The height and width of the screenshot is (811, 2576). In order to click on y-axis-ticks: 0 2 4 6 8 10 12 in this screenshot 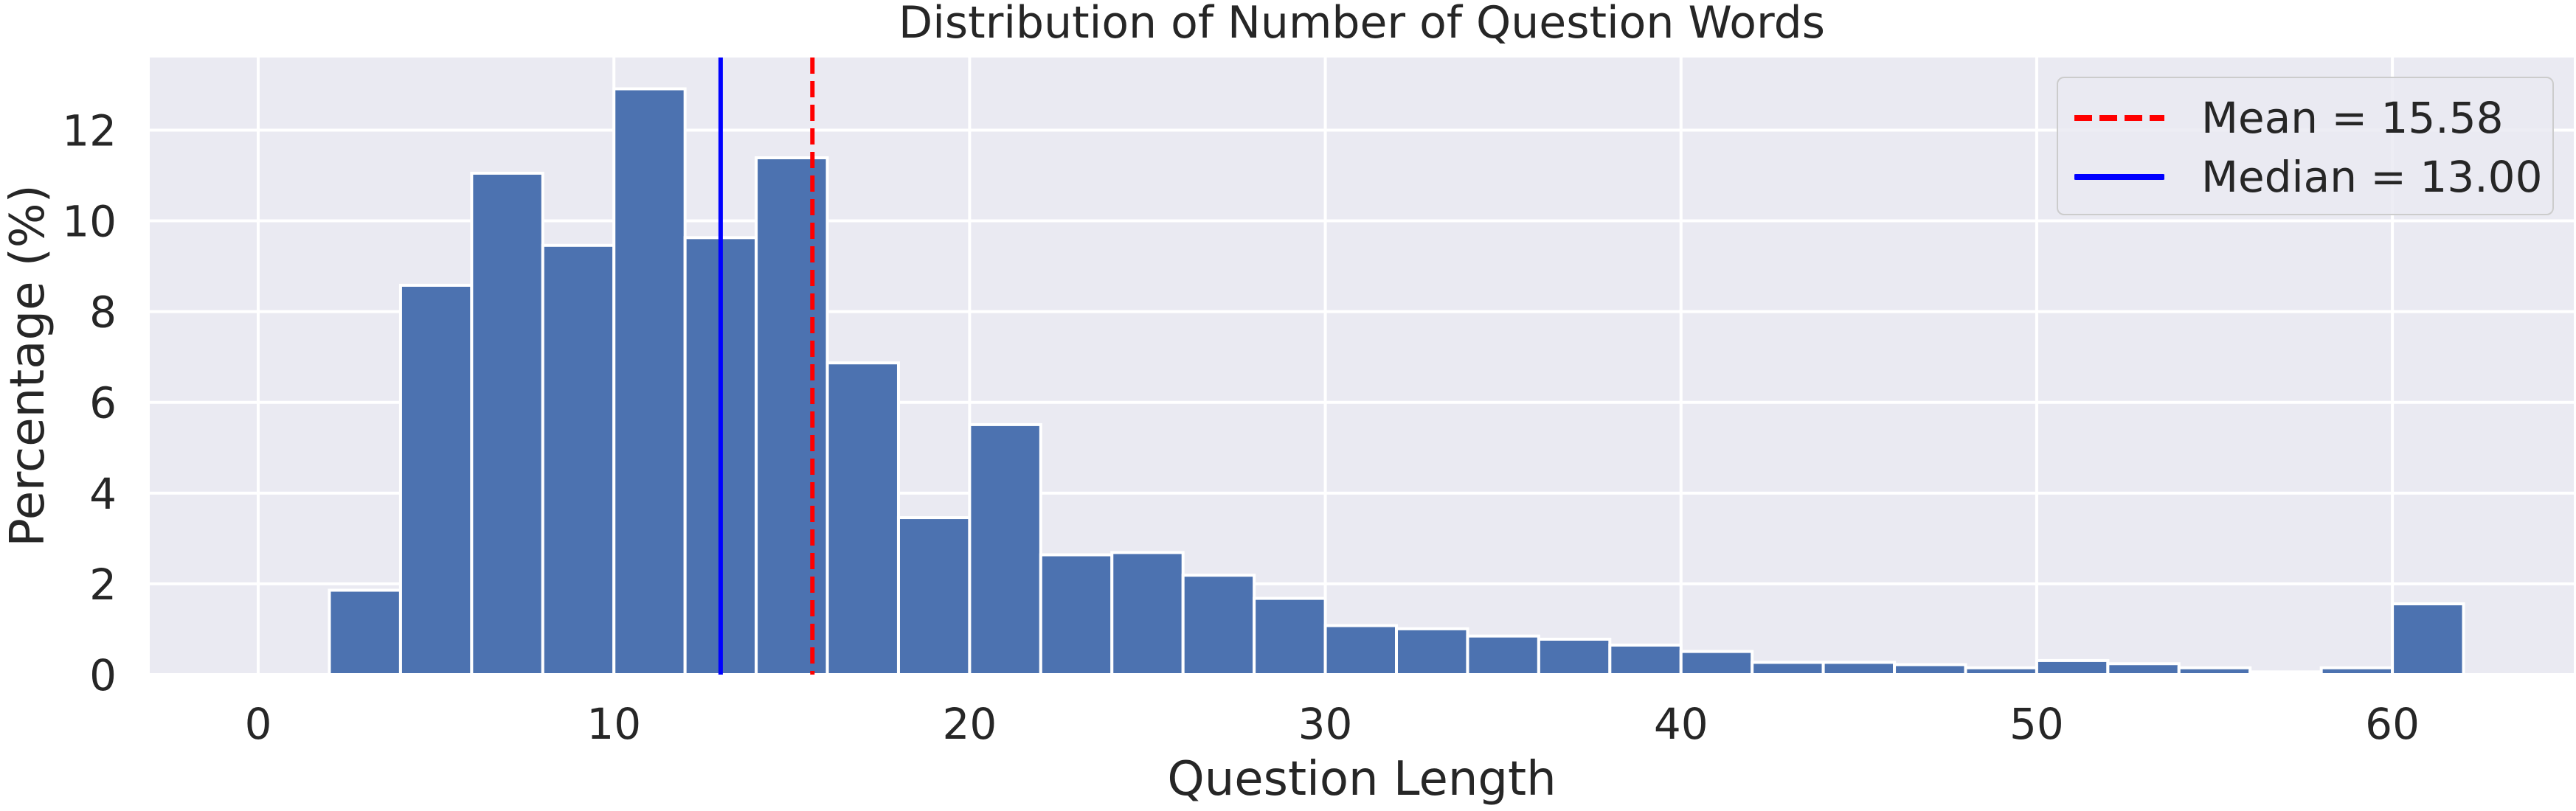, I will do `click(90, 403)`.